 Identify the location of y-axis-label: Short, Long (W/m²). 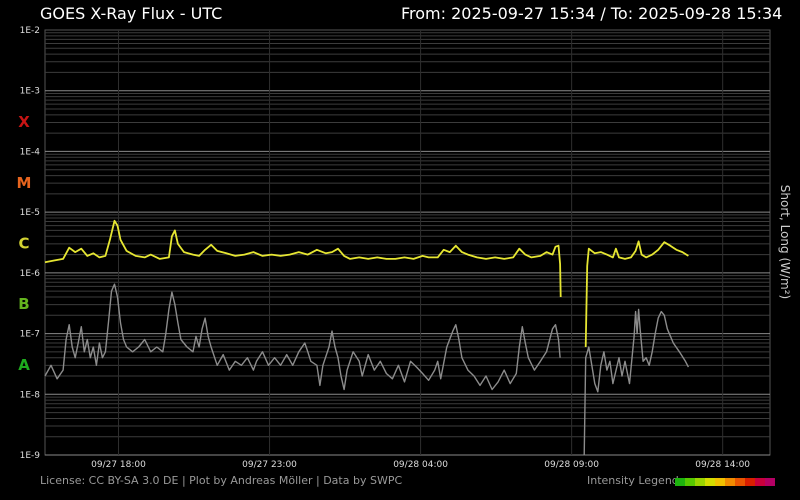
(785, 242).